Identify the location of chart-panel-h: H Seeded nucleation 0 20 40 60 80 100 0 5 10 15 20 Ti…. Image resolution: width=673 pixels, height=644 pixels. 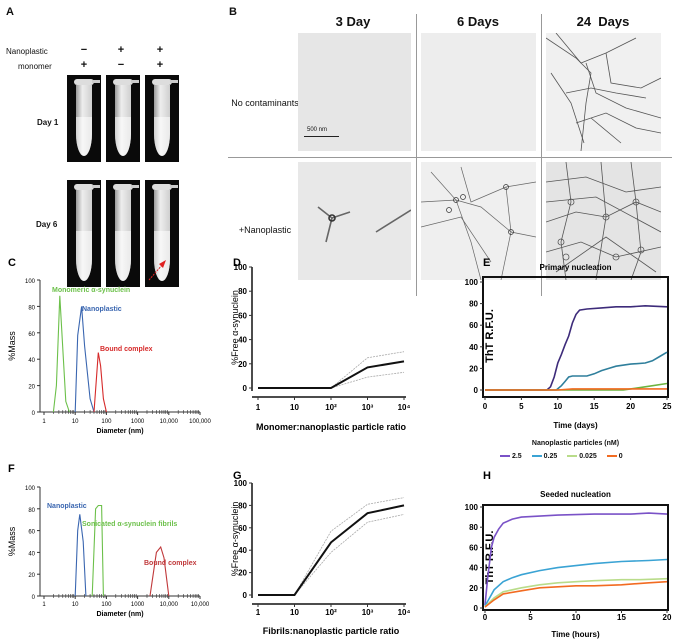
(568, 554).